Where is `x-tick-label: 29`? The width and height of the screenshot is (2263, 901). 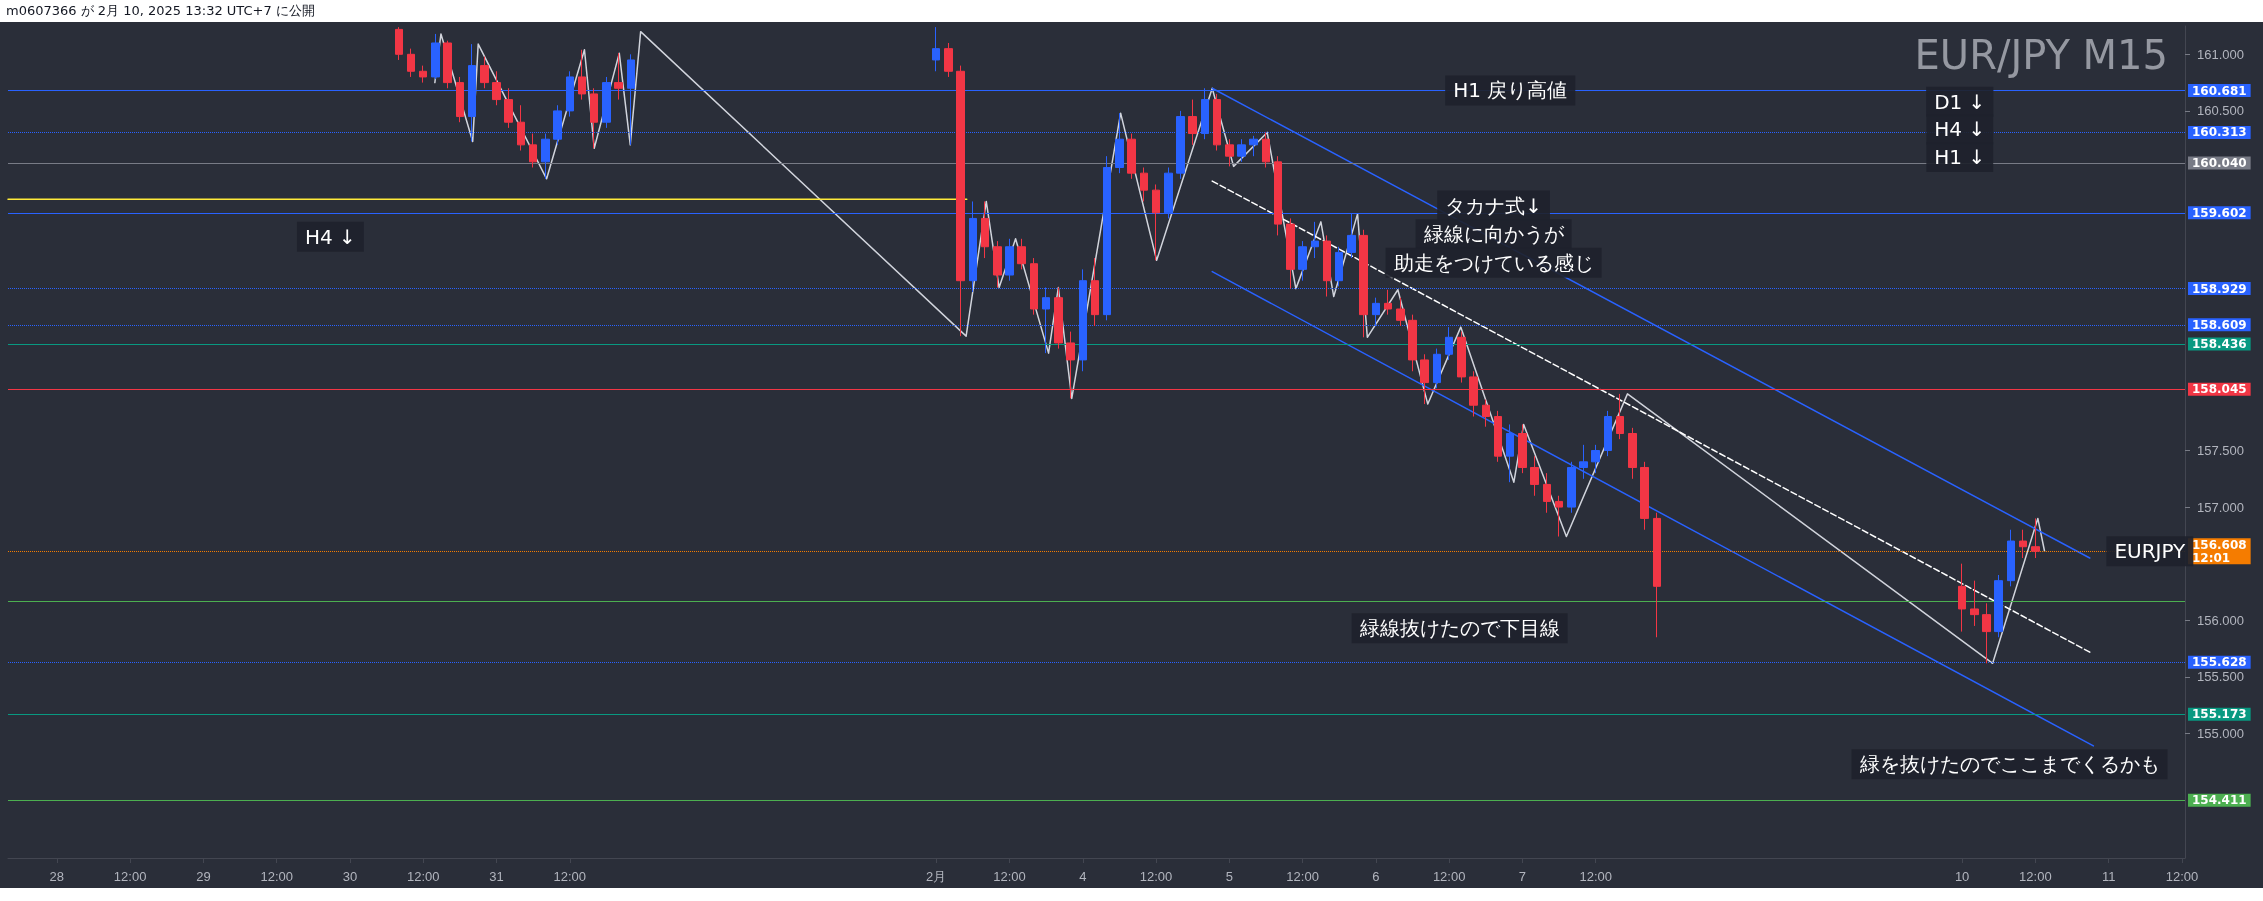
x-tick-label: 29 is located at coordinates (203, 876).